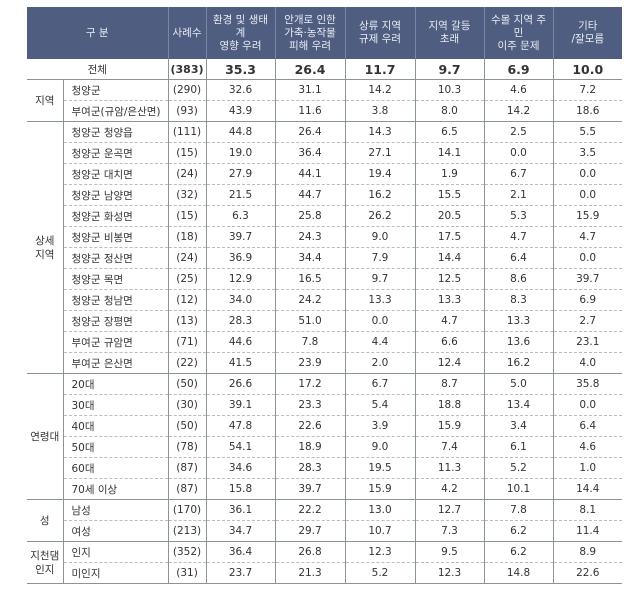 The image size is (640, 597). What do you see at coordinates (380, 90) in the screenshot?
I see `row-value: 14.2` at bounding box center [380, 90].